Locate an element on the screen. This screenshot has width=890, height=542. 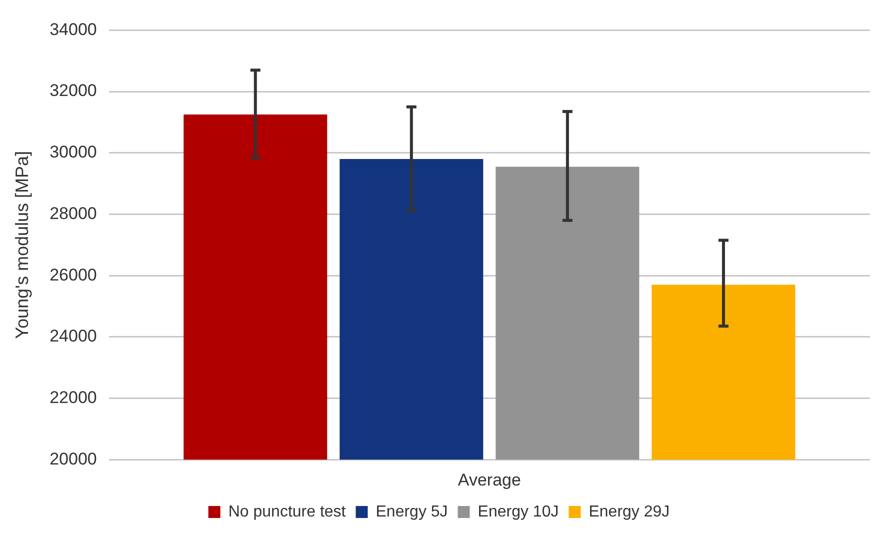
y-tick-label: 24000 is located at coordinates (73, 336).